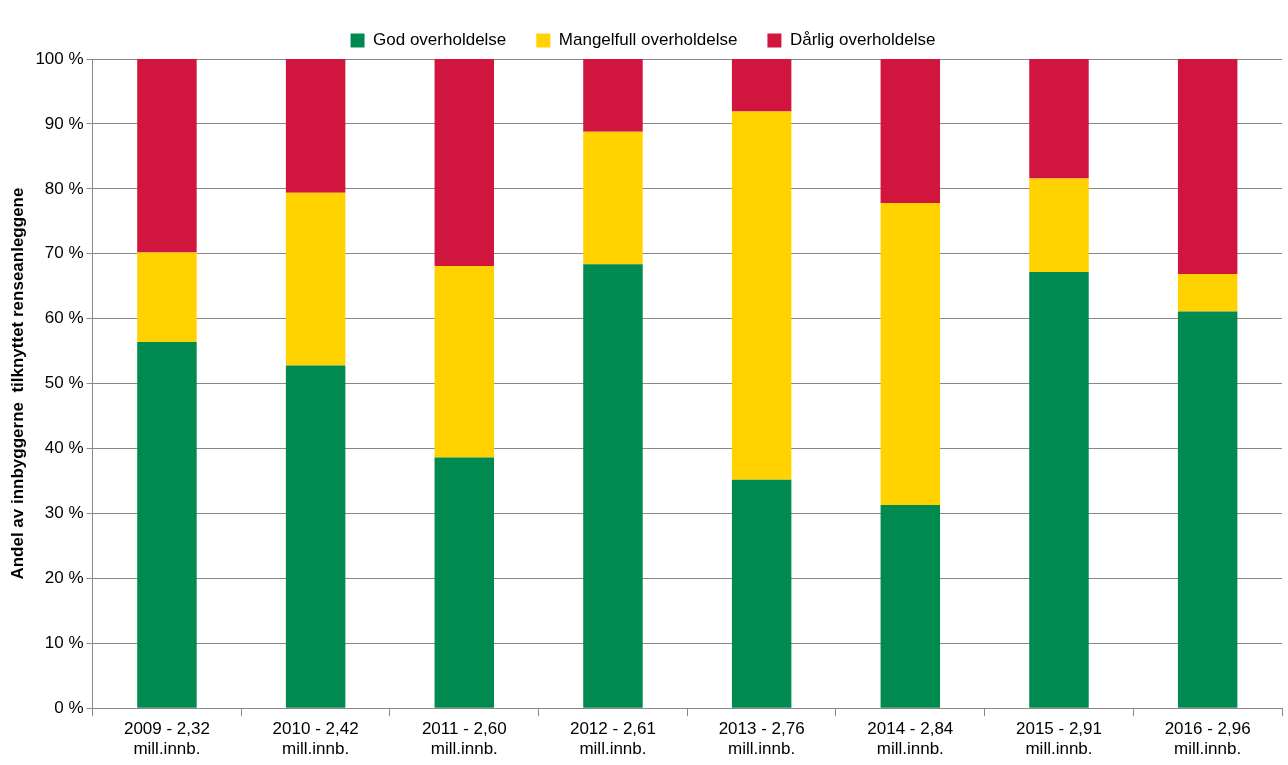  What do you see at coordinates (64, 513) in the screenshot?
I see `y-tick-label: 30 %` at bounding box center [64, 513].